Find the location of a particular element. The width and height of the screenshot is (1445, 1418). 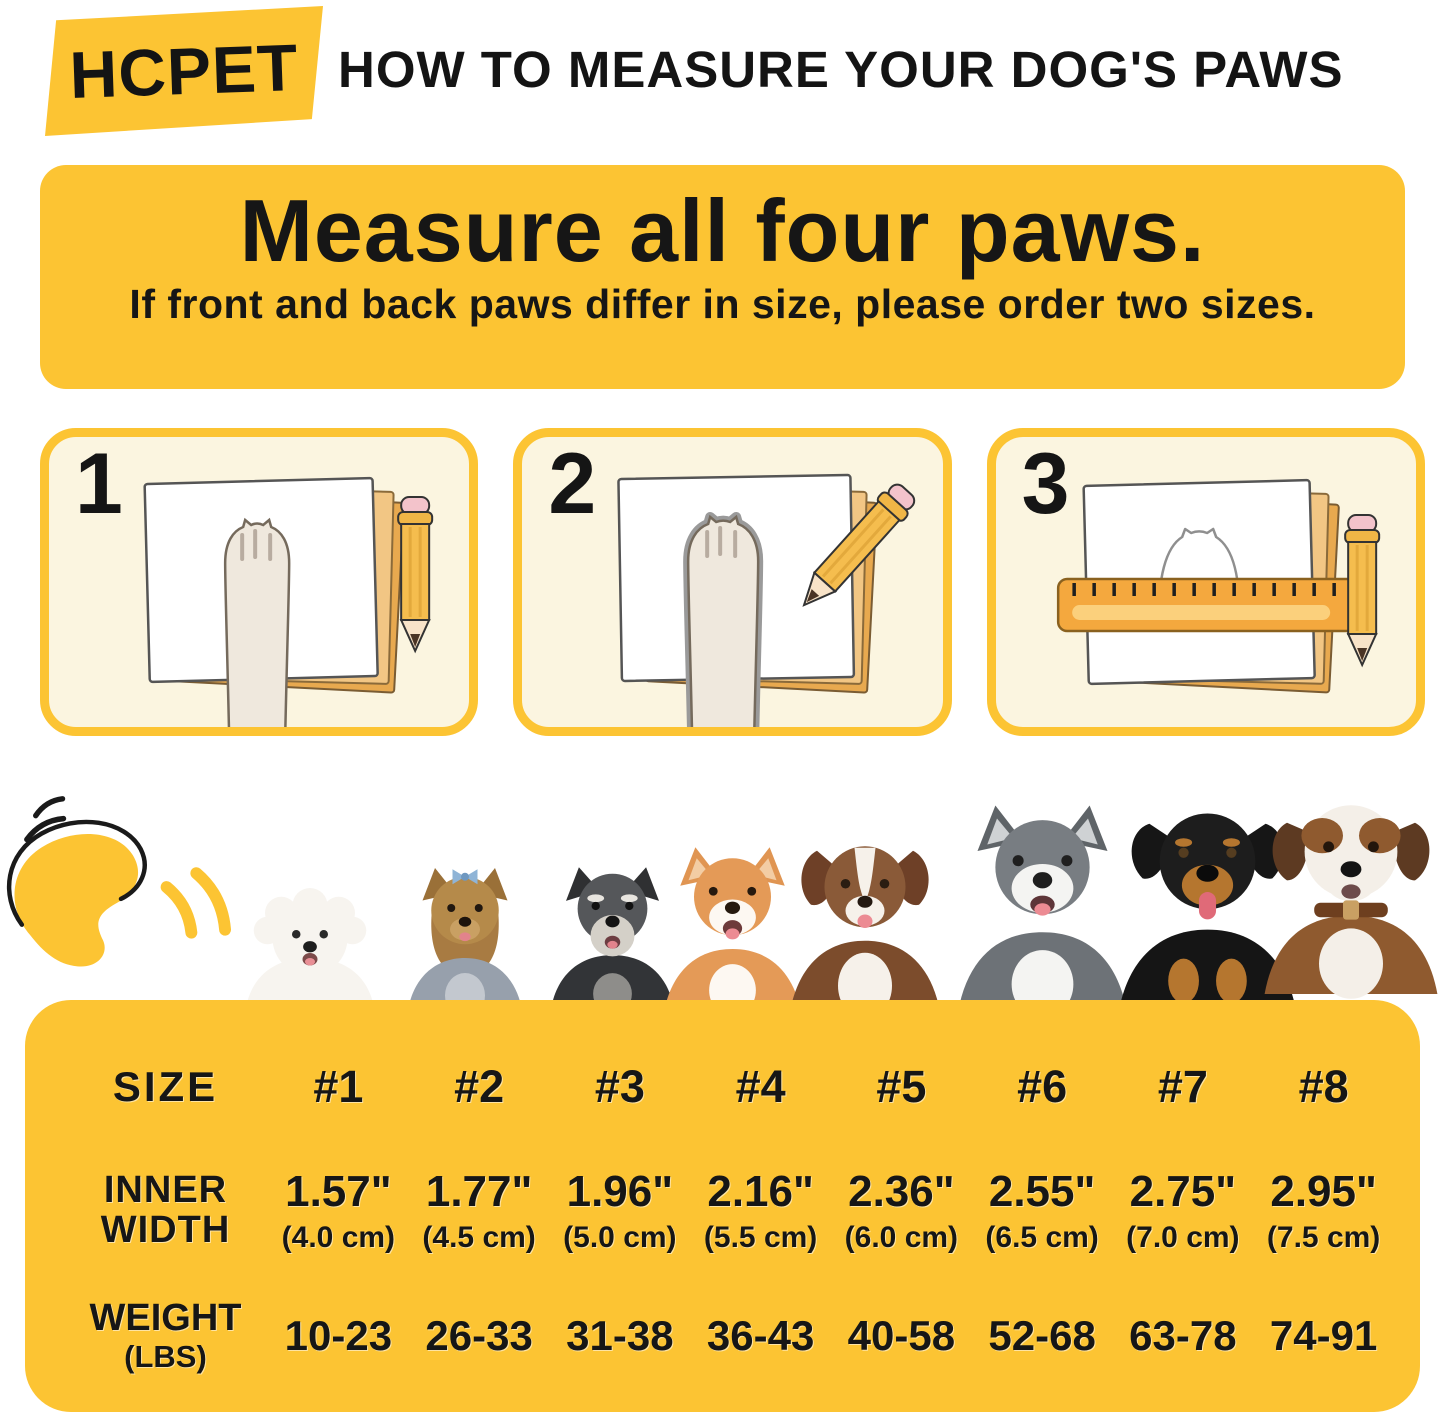

trace-paw-with-pencil-icon is located at coordinates (766, 600).